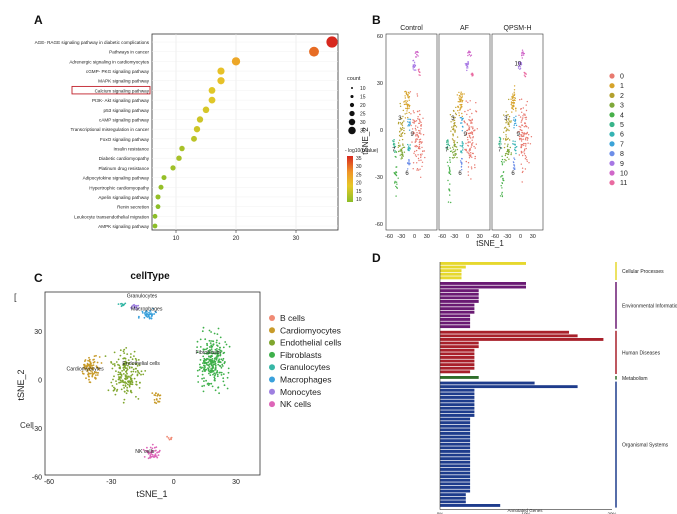 This screenshot has height=514, width=677. What do you see at coordinates (454, 237) in the screenshot?
I see `panel-b-xtick-label: -30` at bounding box center [454, 237].